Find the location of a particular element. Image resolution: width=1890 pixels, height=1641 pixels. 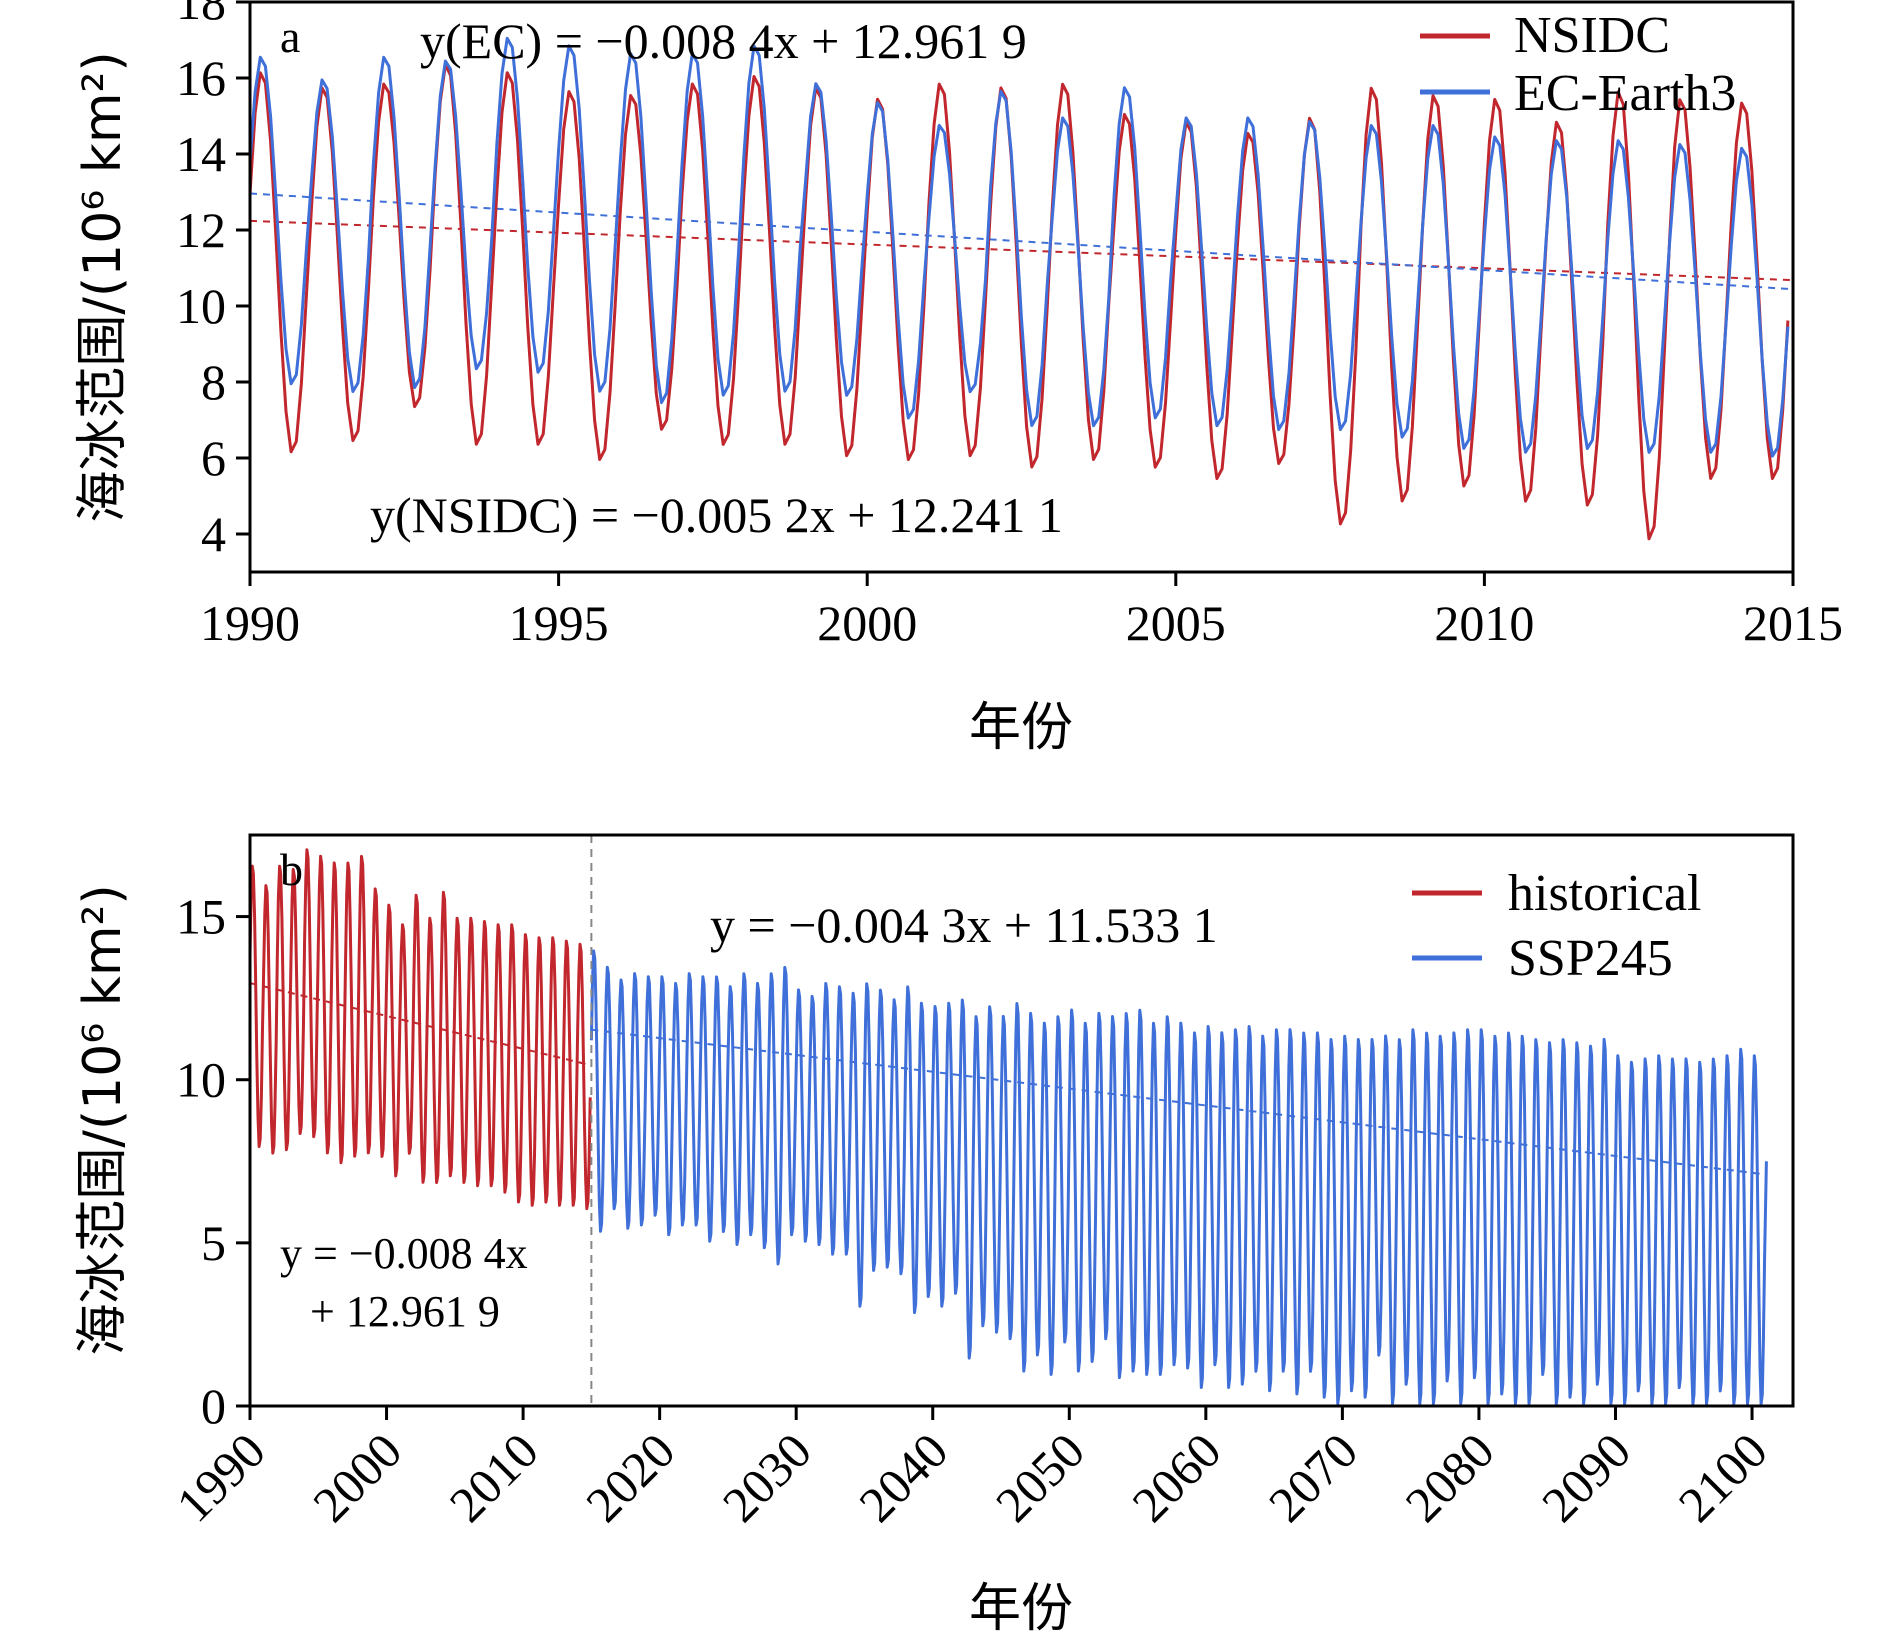

x-tick-label-2005: 2005 is located at coordinates (1176, 623).